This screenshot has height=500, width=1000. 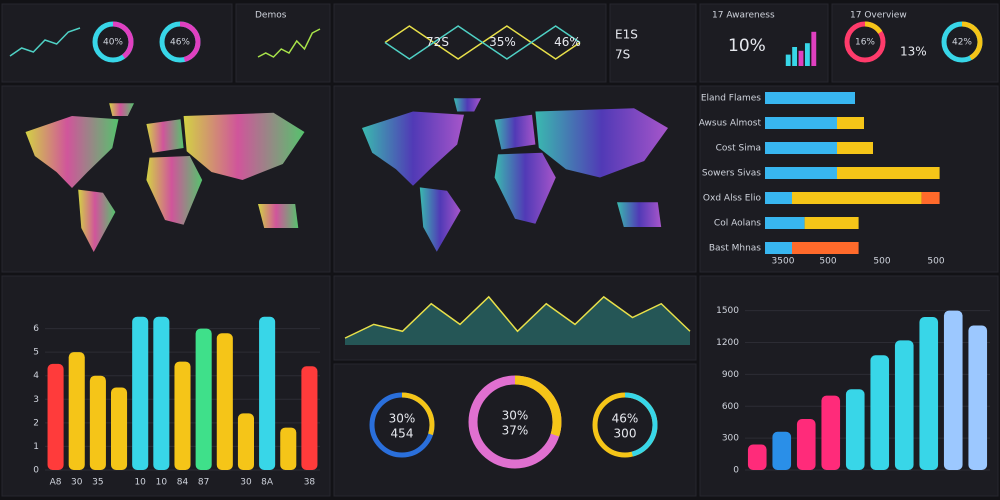 I want to click on y-tick-label: 600, so click(x=730, y=407).